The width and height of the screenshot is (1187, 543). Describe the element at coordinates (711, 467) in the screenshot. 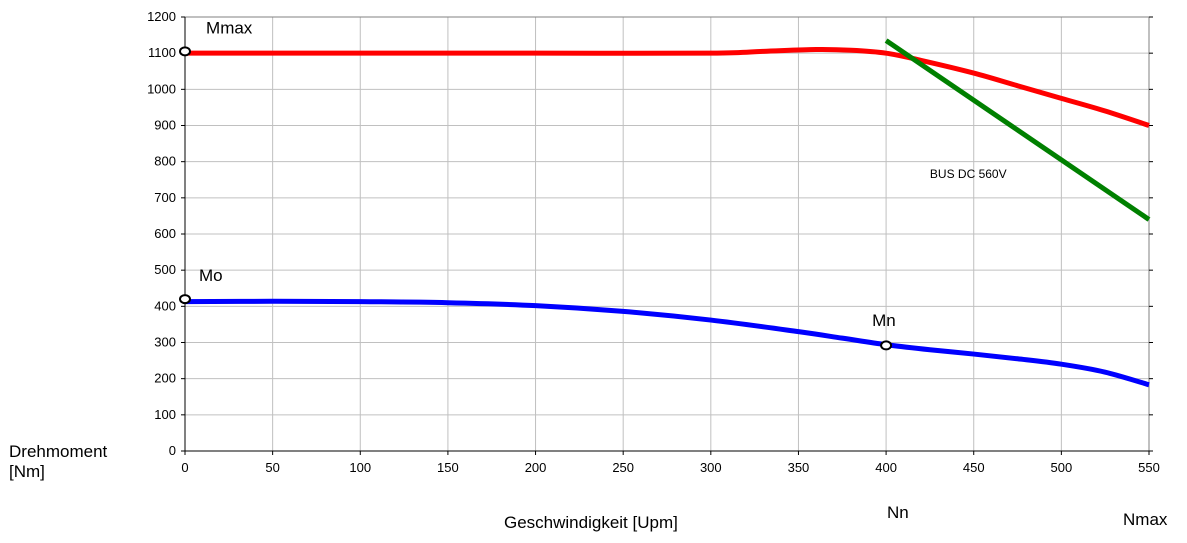

I see `x-tick-label: 300` at that location.